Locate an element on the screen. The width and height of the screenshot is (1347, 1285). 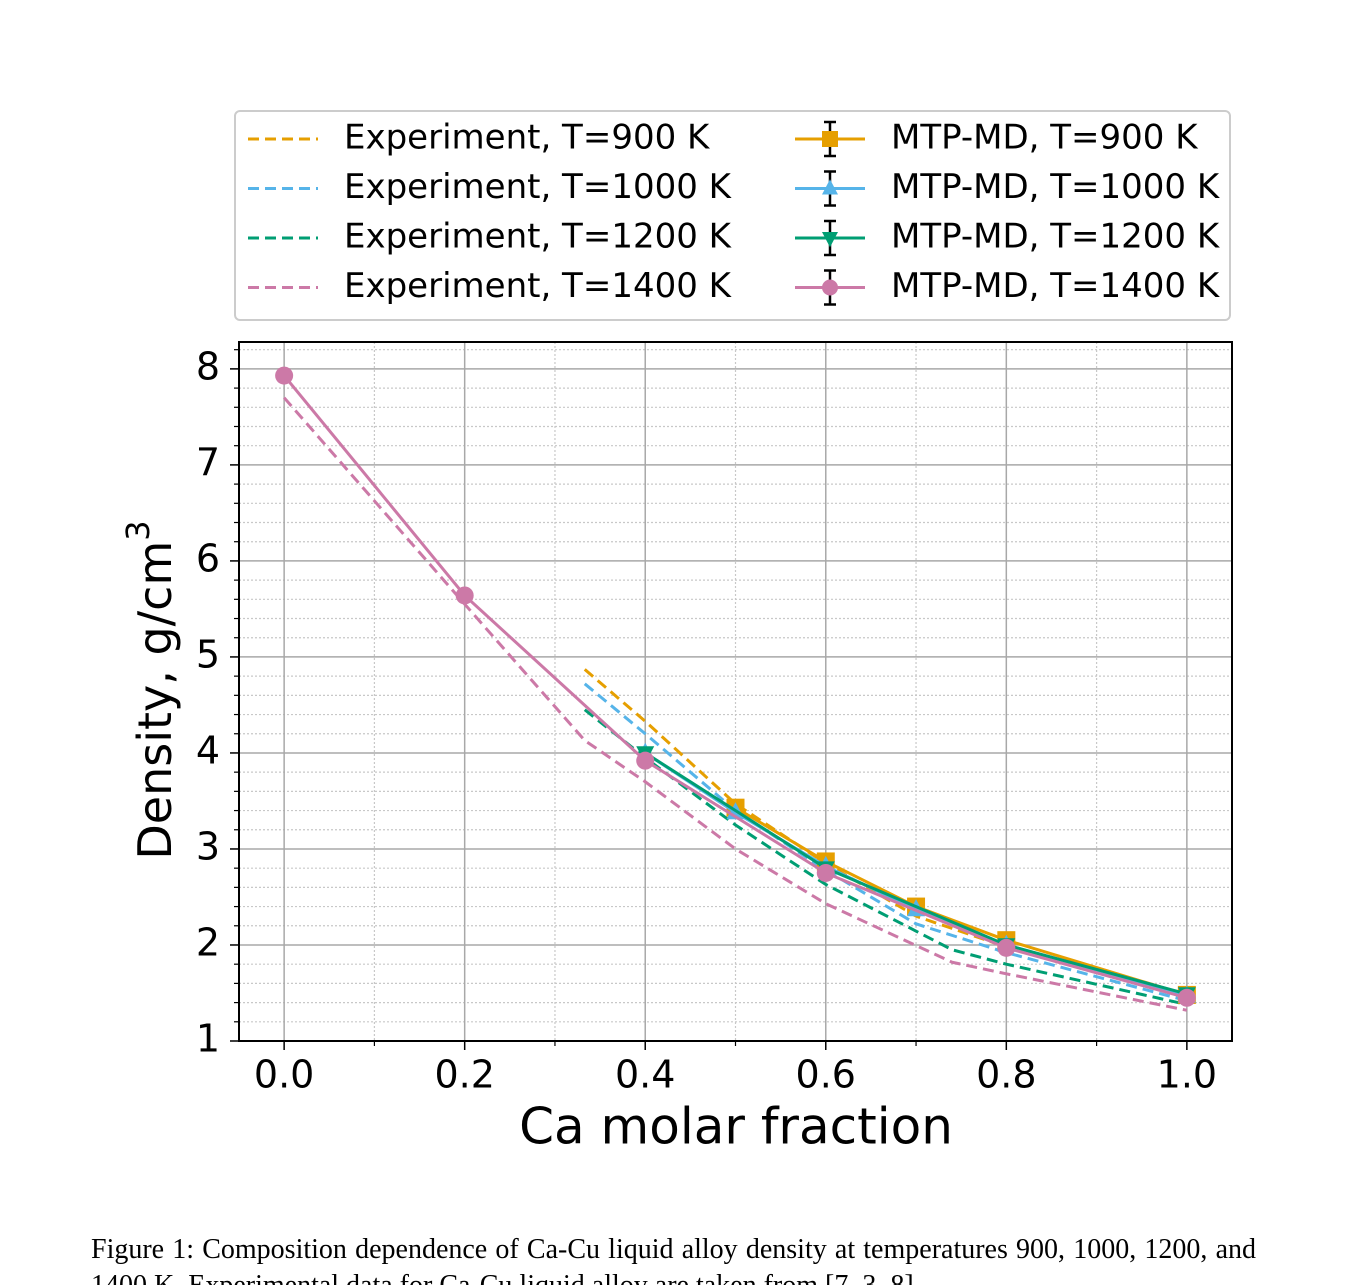
y-tick-label: 5 is located at coordinates (208, 654).